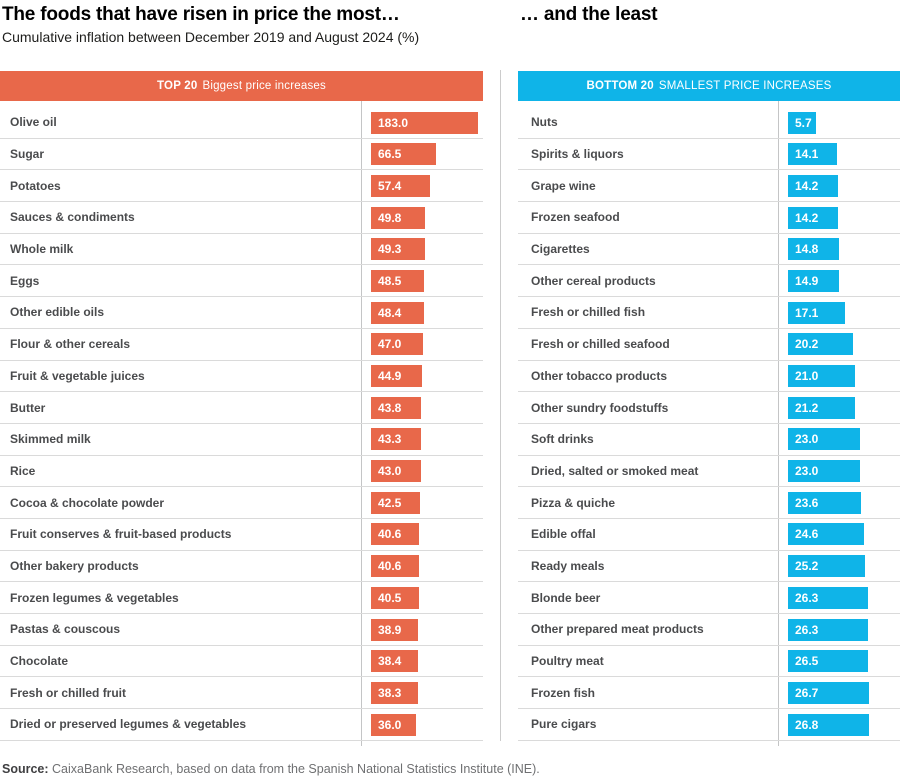 This screenshot has width=900, height=781. Describe the element at coordinates (241, 693) in the screenshot. I see `table-row: Fresh or chilled fruit 38.3` at that location.